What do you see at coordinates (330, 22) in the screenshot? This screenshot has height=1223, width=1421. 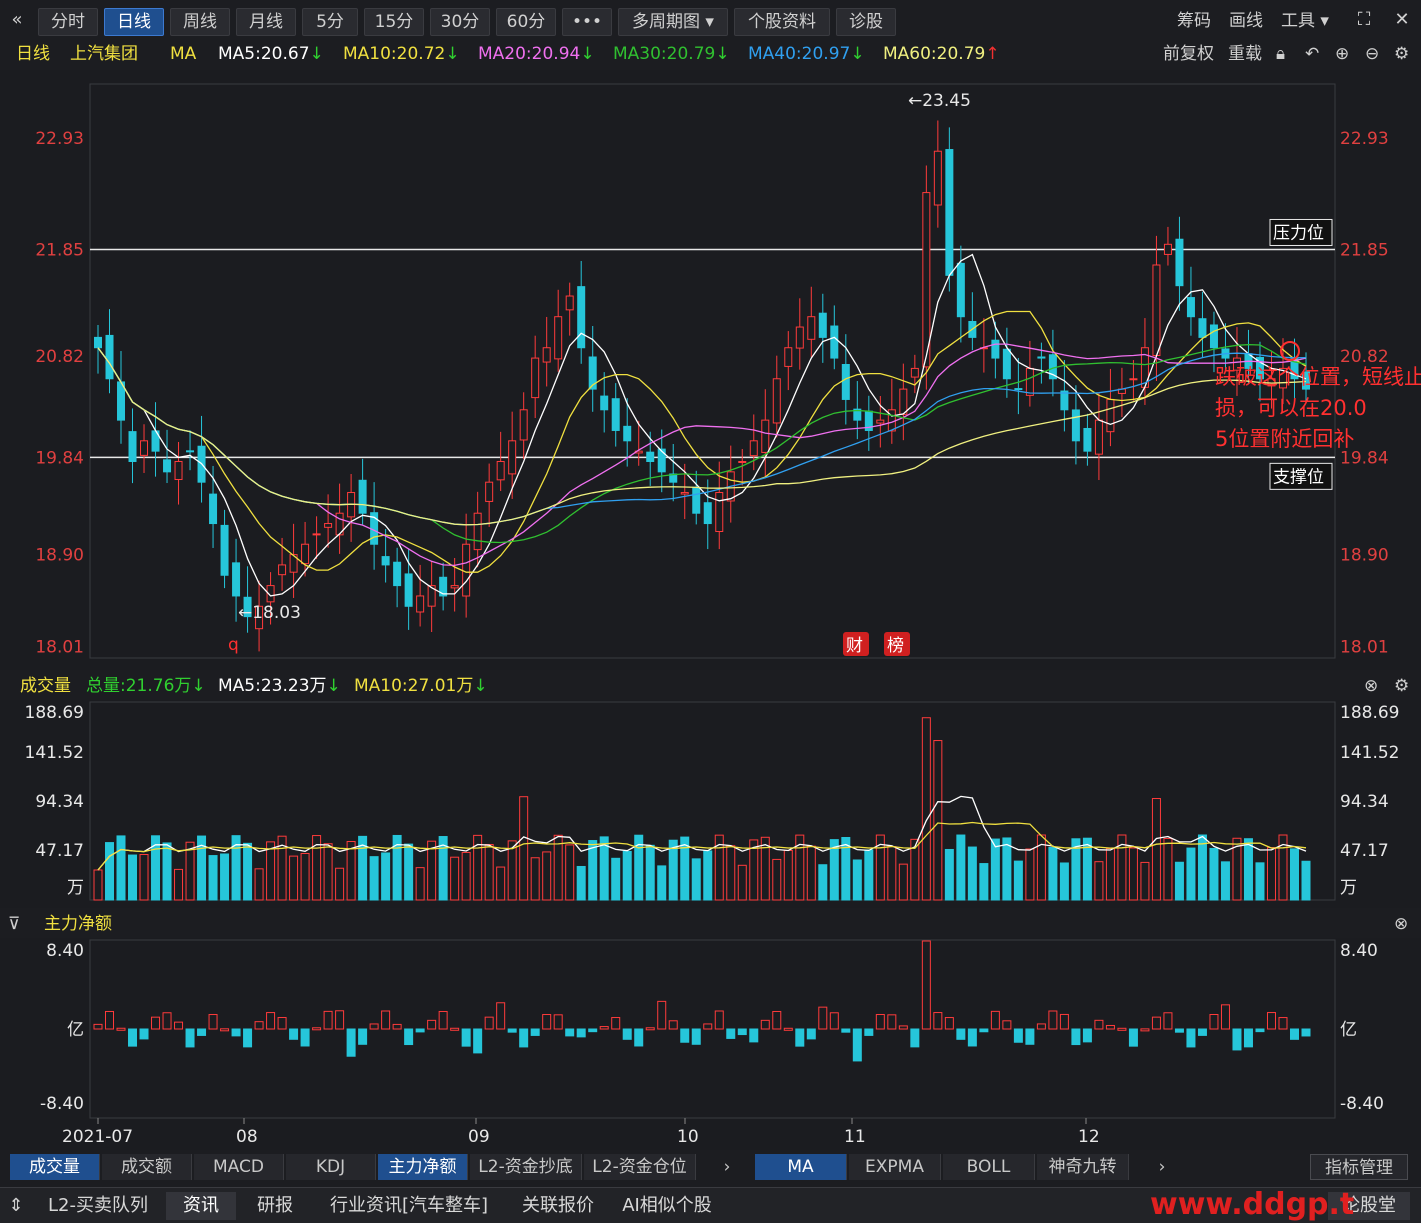 I see `toolbar-tab-4: 5分` at bounding box center [330, 22].